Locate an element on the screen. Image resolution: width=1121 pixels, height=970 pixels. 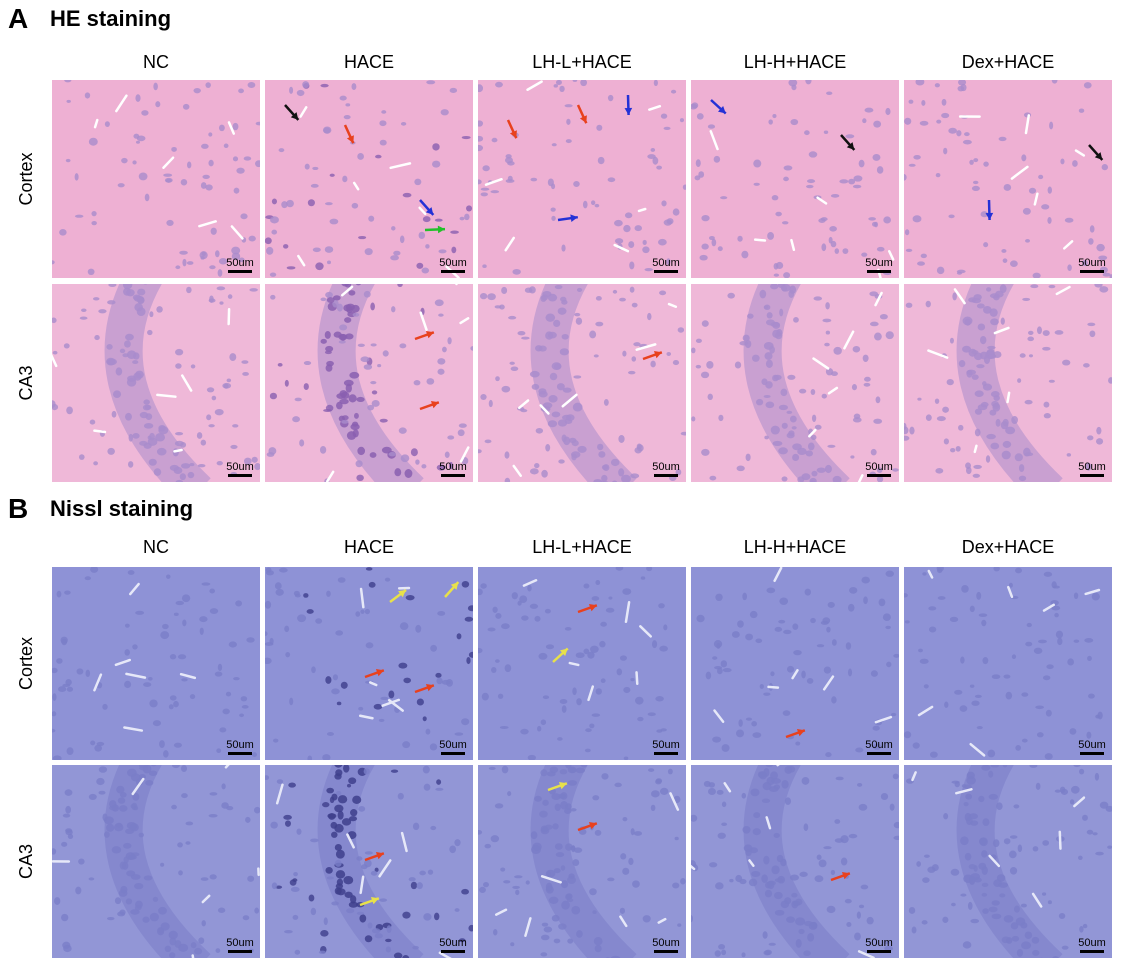
arrow-head is located at coordinates (402, 594).